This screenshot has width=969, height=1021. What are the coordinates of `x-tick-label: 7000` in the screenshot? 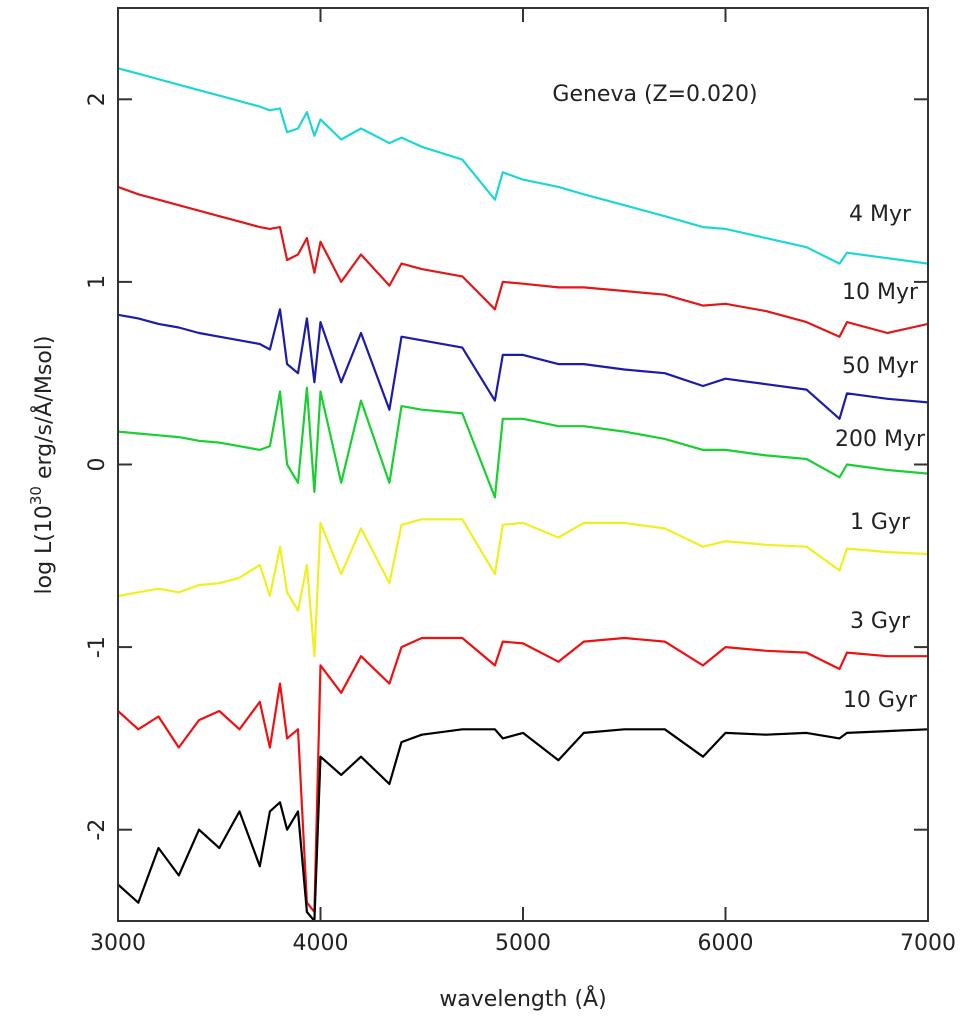 It's located at (928, 943).